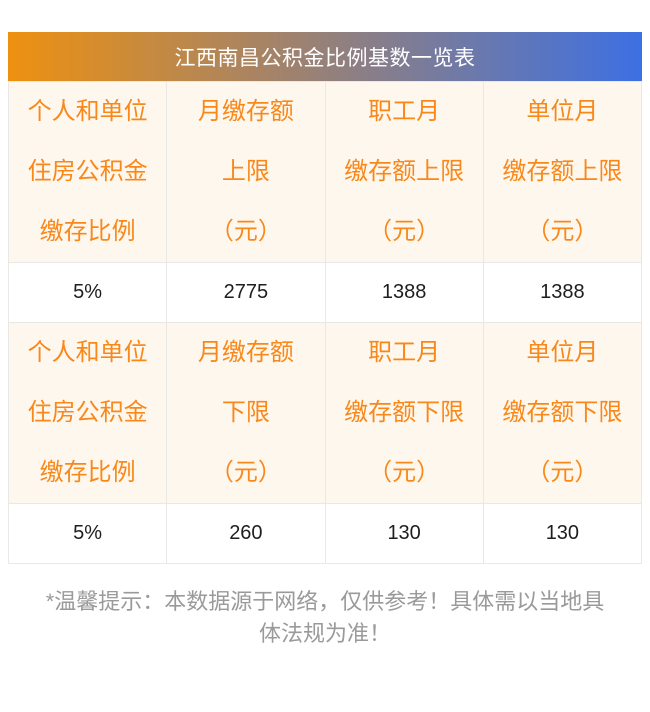 The height and width of the screenshot is (712, 650). What do you see at coordinates (324, 633) in the screenshot?
I see `disclaimer-line: 体法规为准！` at bounding box center [324, 633].